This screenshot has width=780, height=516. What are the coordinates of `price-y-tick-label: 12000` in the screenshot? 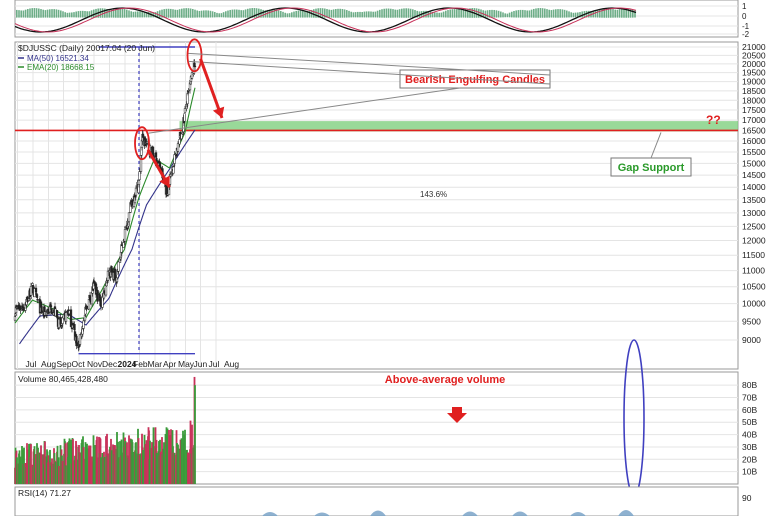 It's located at (754, 241).